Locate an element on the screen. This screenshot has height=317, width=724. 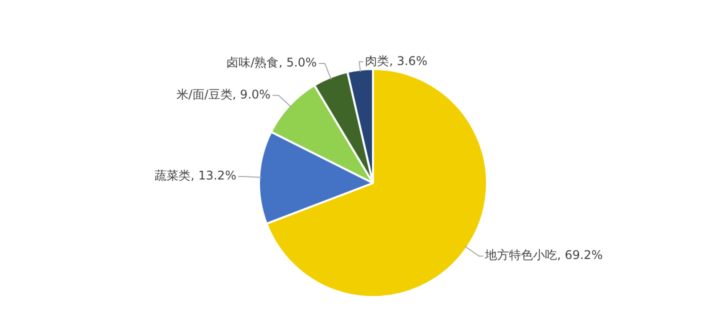
slice-label: 肉类, 3.6% is located at coordinates (396, 61).